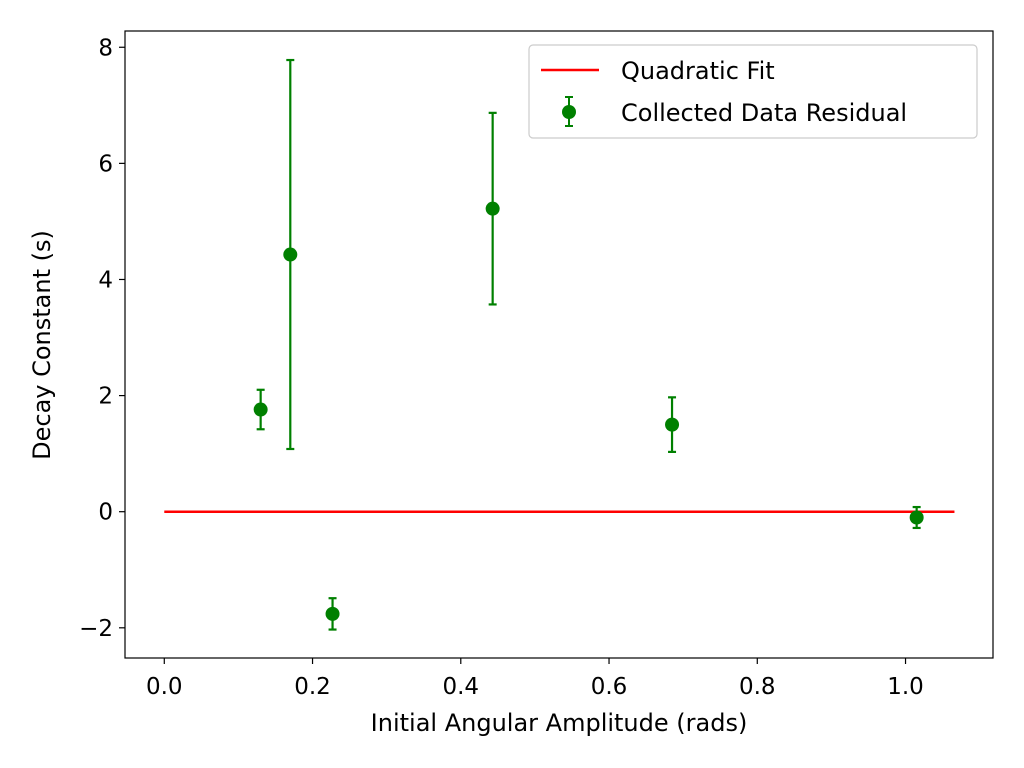 Image resolution: width=1024 pixels, height=768 pixels. I want to click on x-tick-label: 0.2, so click(312, 687).